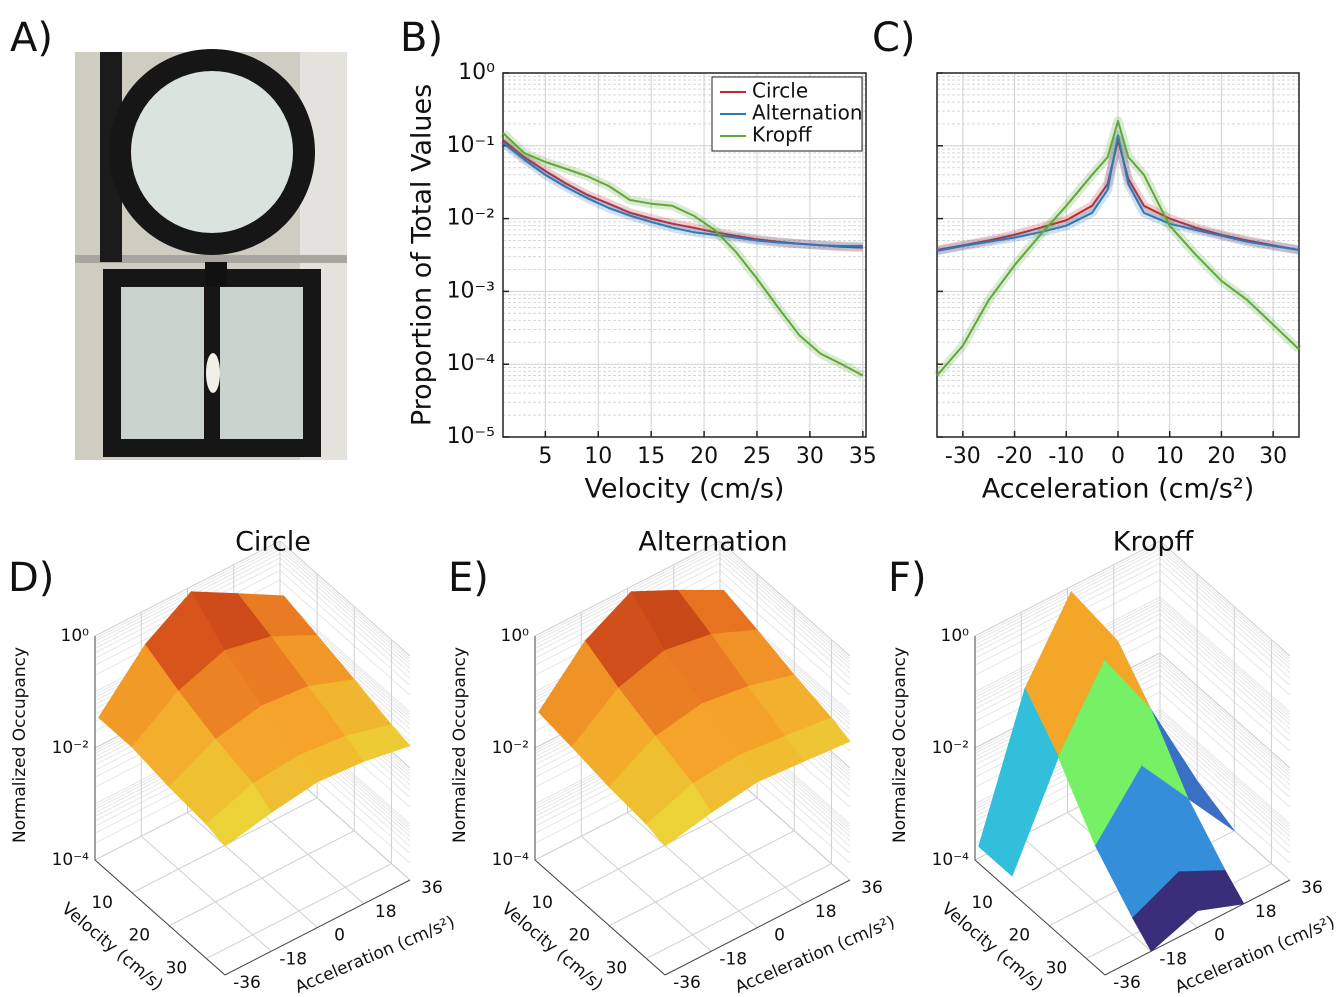  I want to click on panel-label: B), so click(421, 38).